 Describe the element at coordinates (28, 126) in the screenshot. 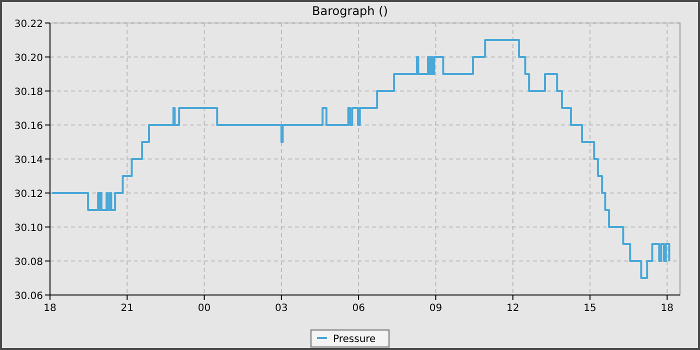

I see `y-tick-label: 30.16` at that location.